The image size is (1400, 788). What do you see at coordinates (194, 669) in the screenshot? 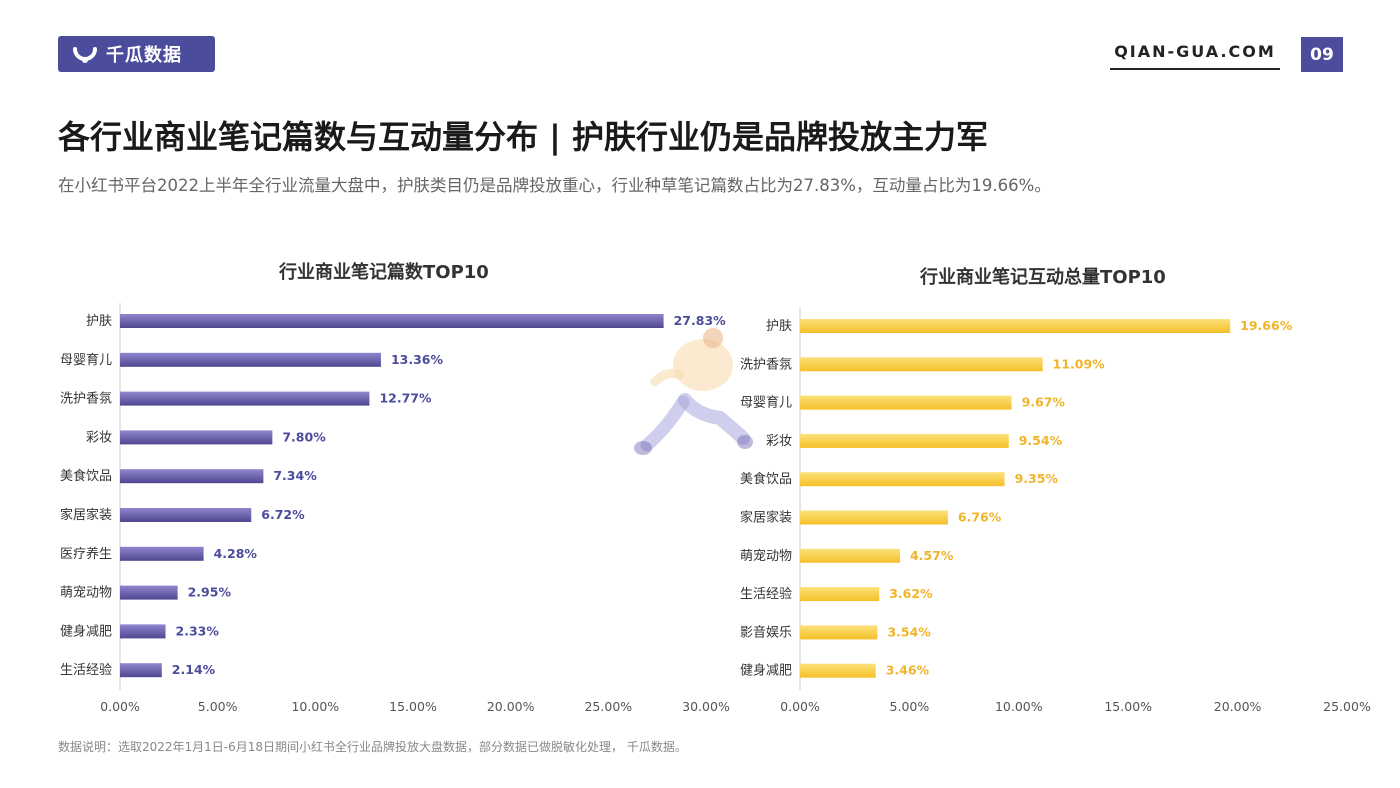
I see `data-label: 2.14%` at bounding box center [194, 669].